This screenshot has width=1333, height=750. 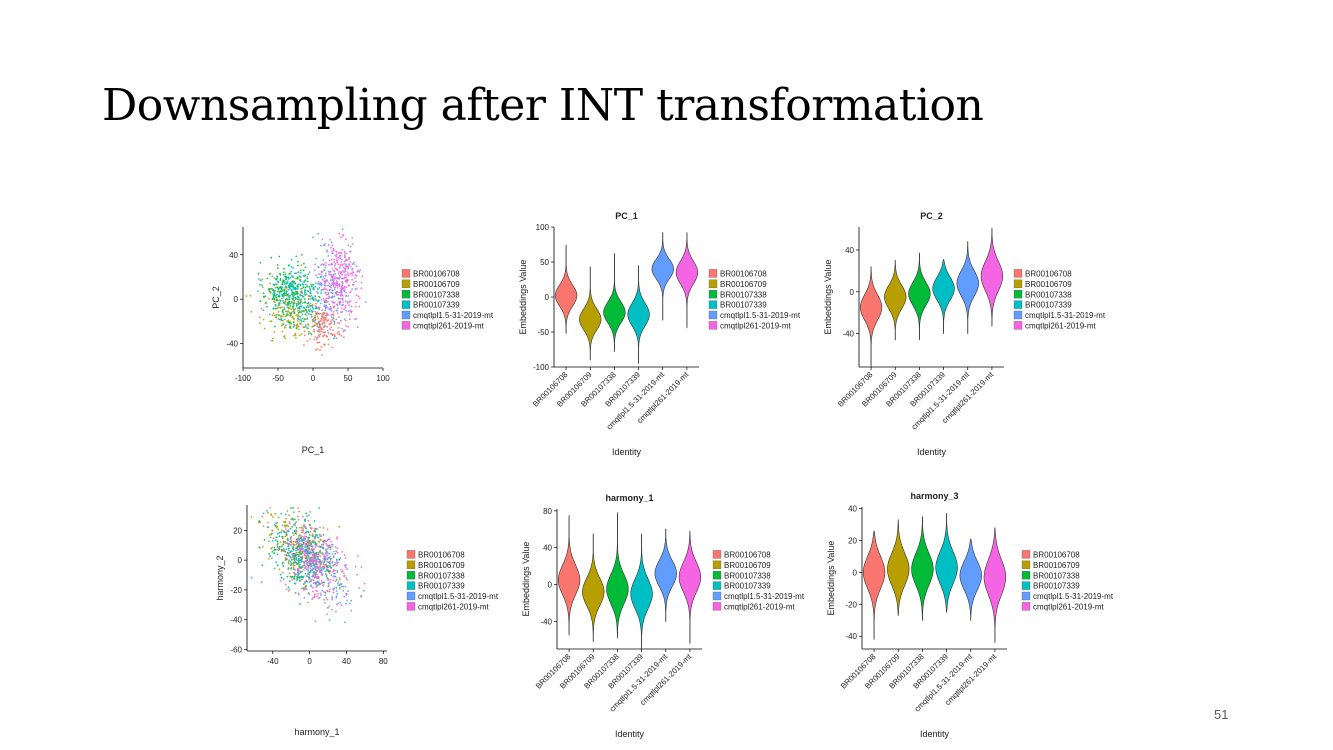 I want to click on legend-item-label: BR00107339, so click(x=1048, y=305).